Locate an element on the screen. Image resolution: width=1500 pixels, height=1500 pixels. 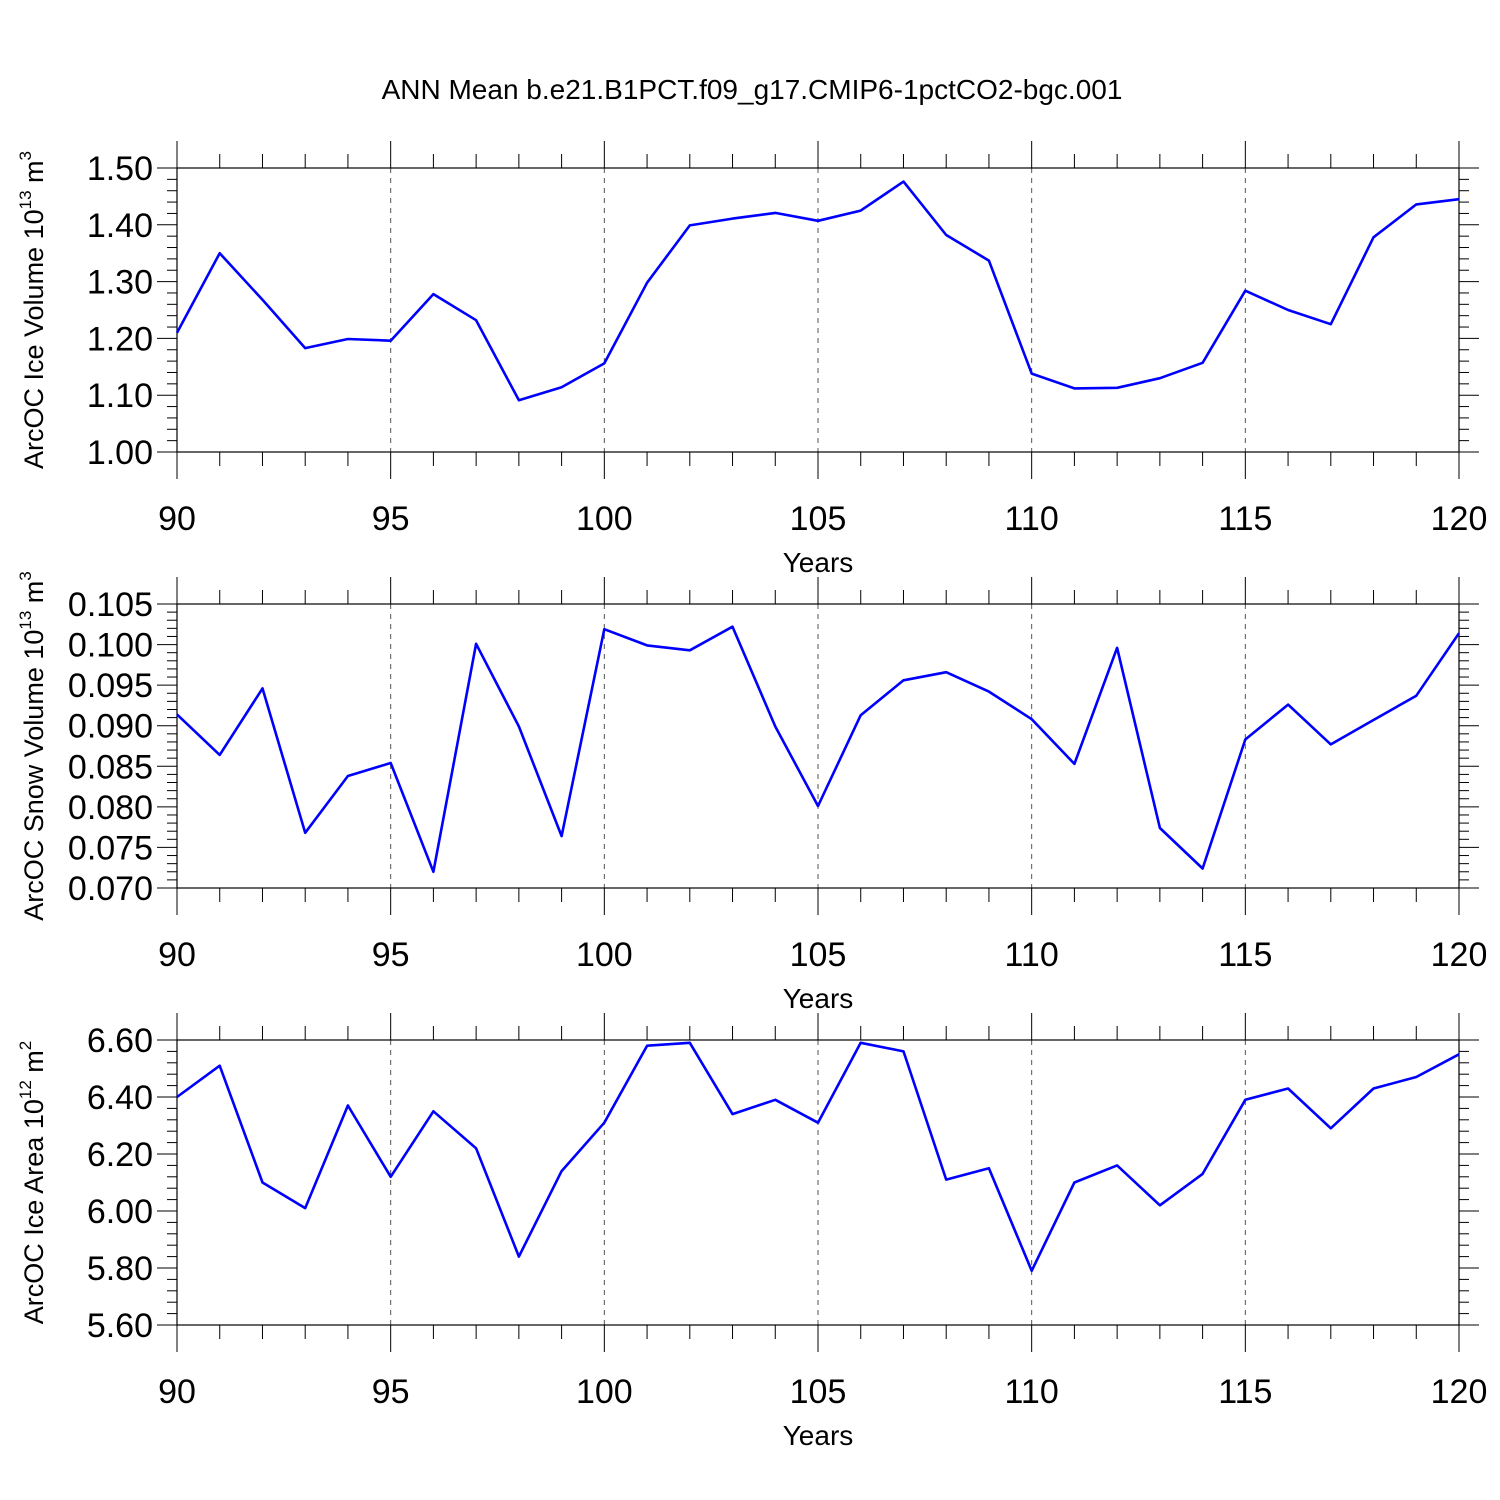
y-tick-label: 0.090 is located at coordinates (110, 727).